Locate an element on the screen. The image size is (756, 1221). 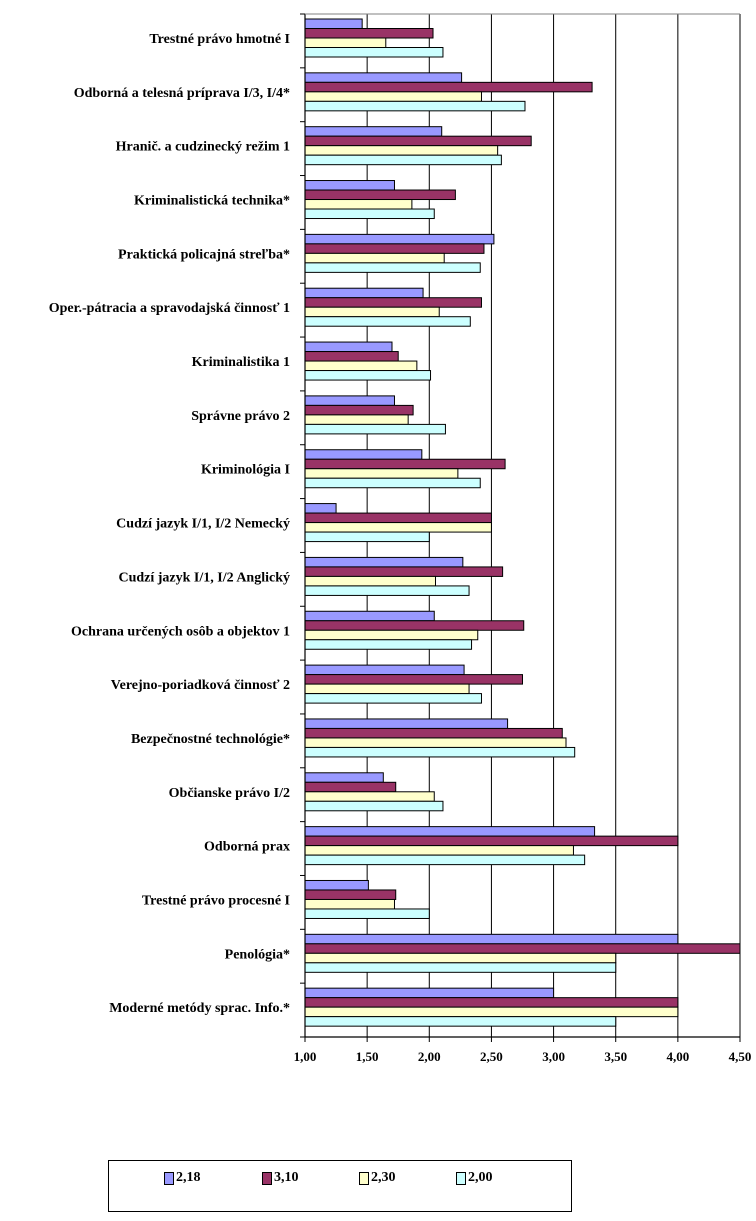
category-label: Moderné metódy sprac. Info.* is located at coordinates (199, 1008).